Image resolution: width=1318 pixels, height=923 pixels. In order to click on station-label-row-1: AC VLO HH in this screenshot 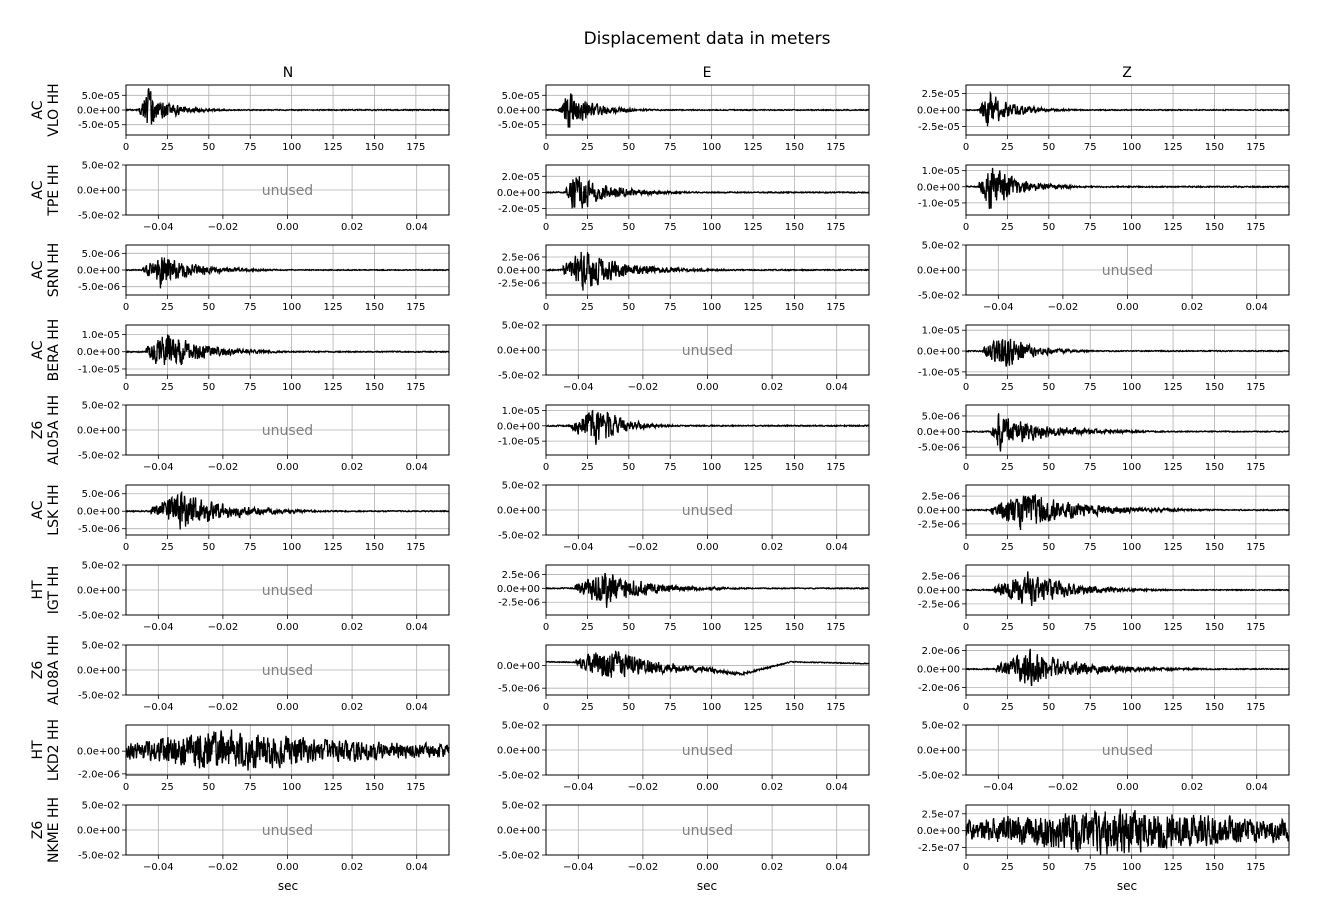, I will do `click(46, 109)`.